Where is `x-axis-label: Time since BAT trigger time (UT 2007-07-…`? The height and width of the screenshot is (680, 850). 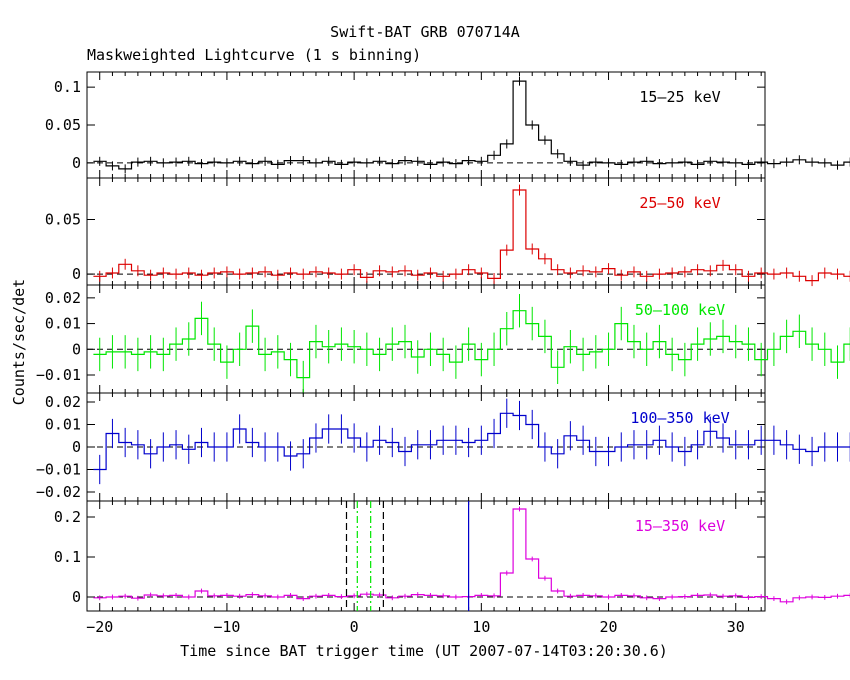 x-axis-label: Time since BAT trigger time (UT 2007-07-… is located at coordinates (424, 651).